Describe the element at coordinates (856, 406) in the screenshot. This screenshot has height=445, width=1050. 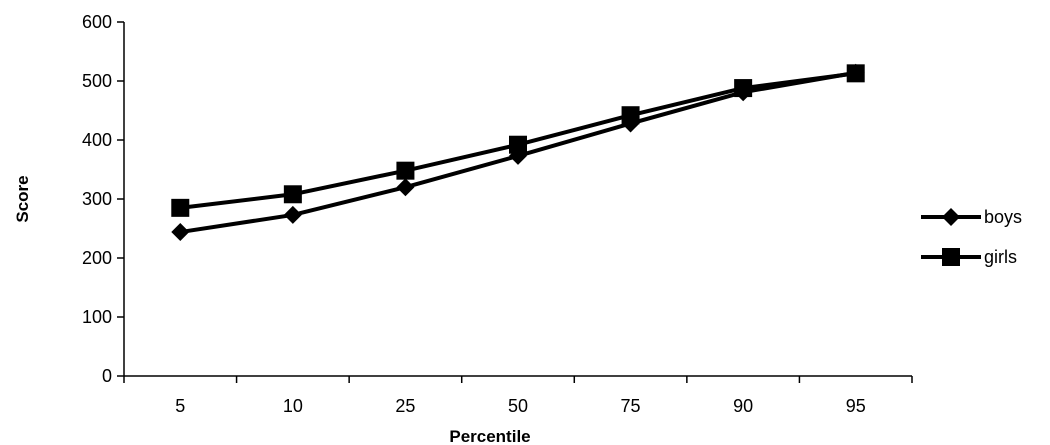
I see `x-tick-label: 95` at that location.